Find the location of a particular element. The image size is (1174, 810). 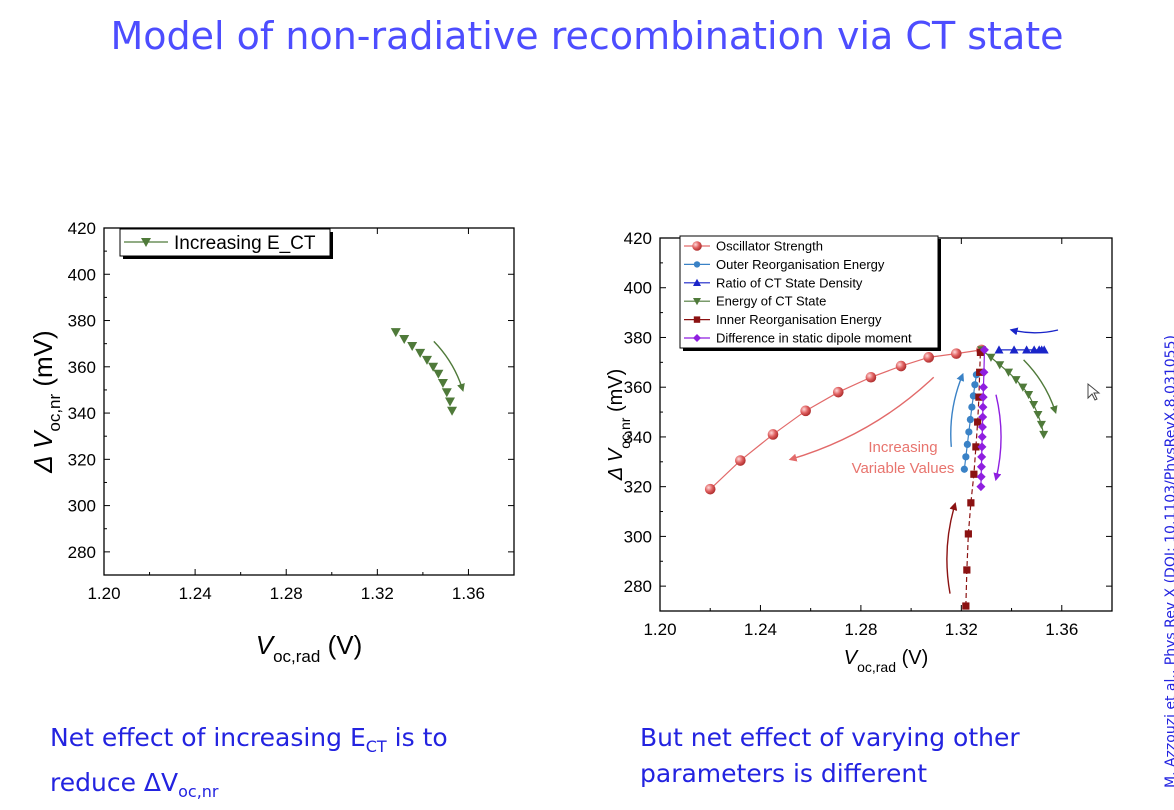

caption-left-sub: CT is located at coordinates (376, 746).